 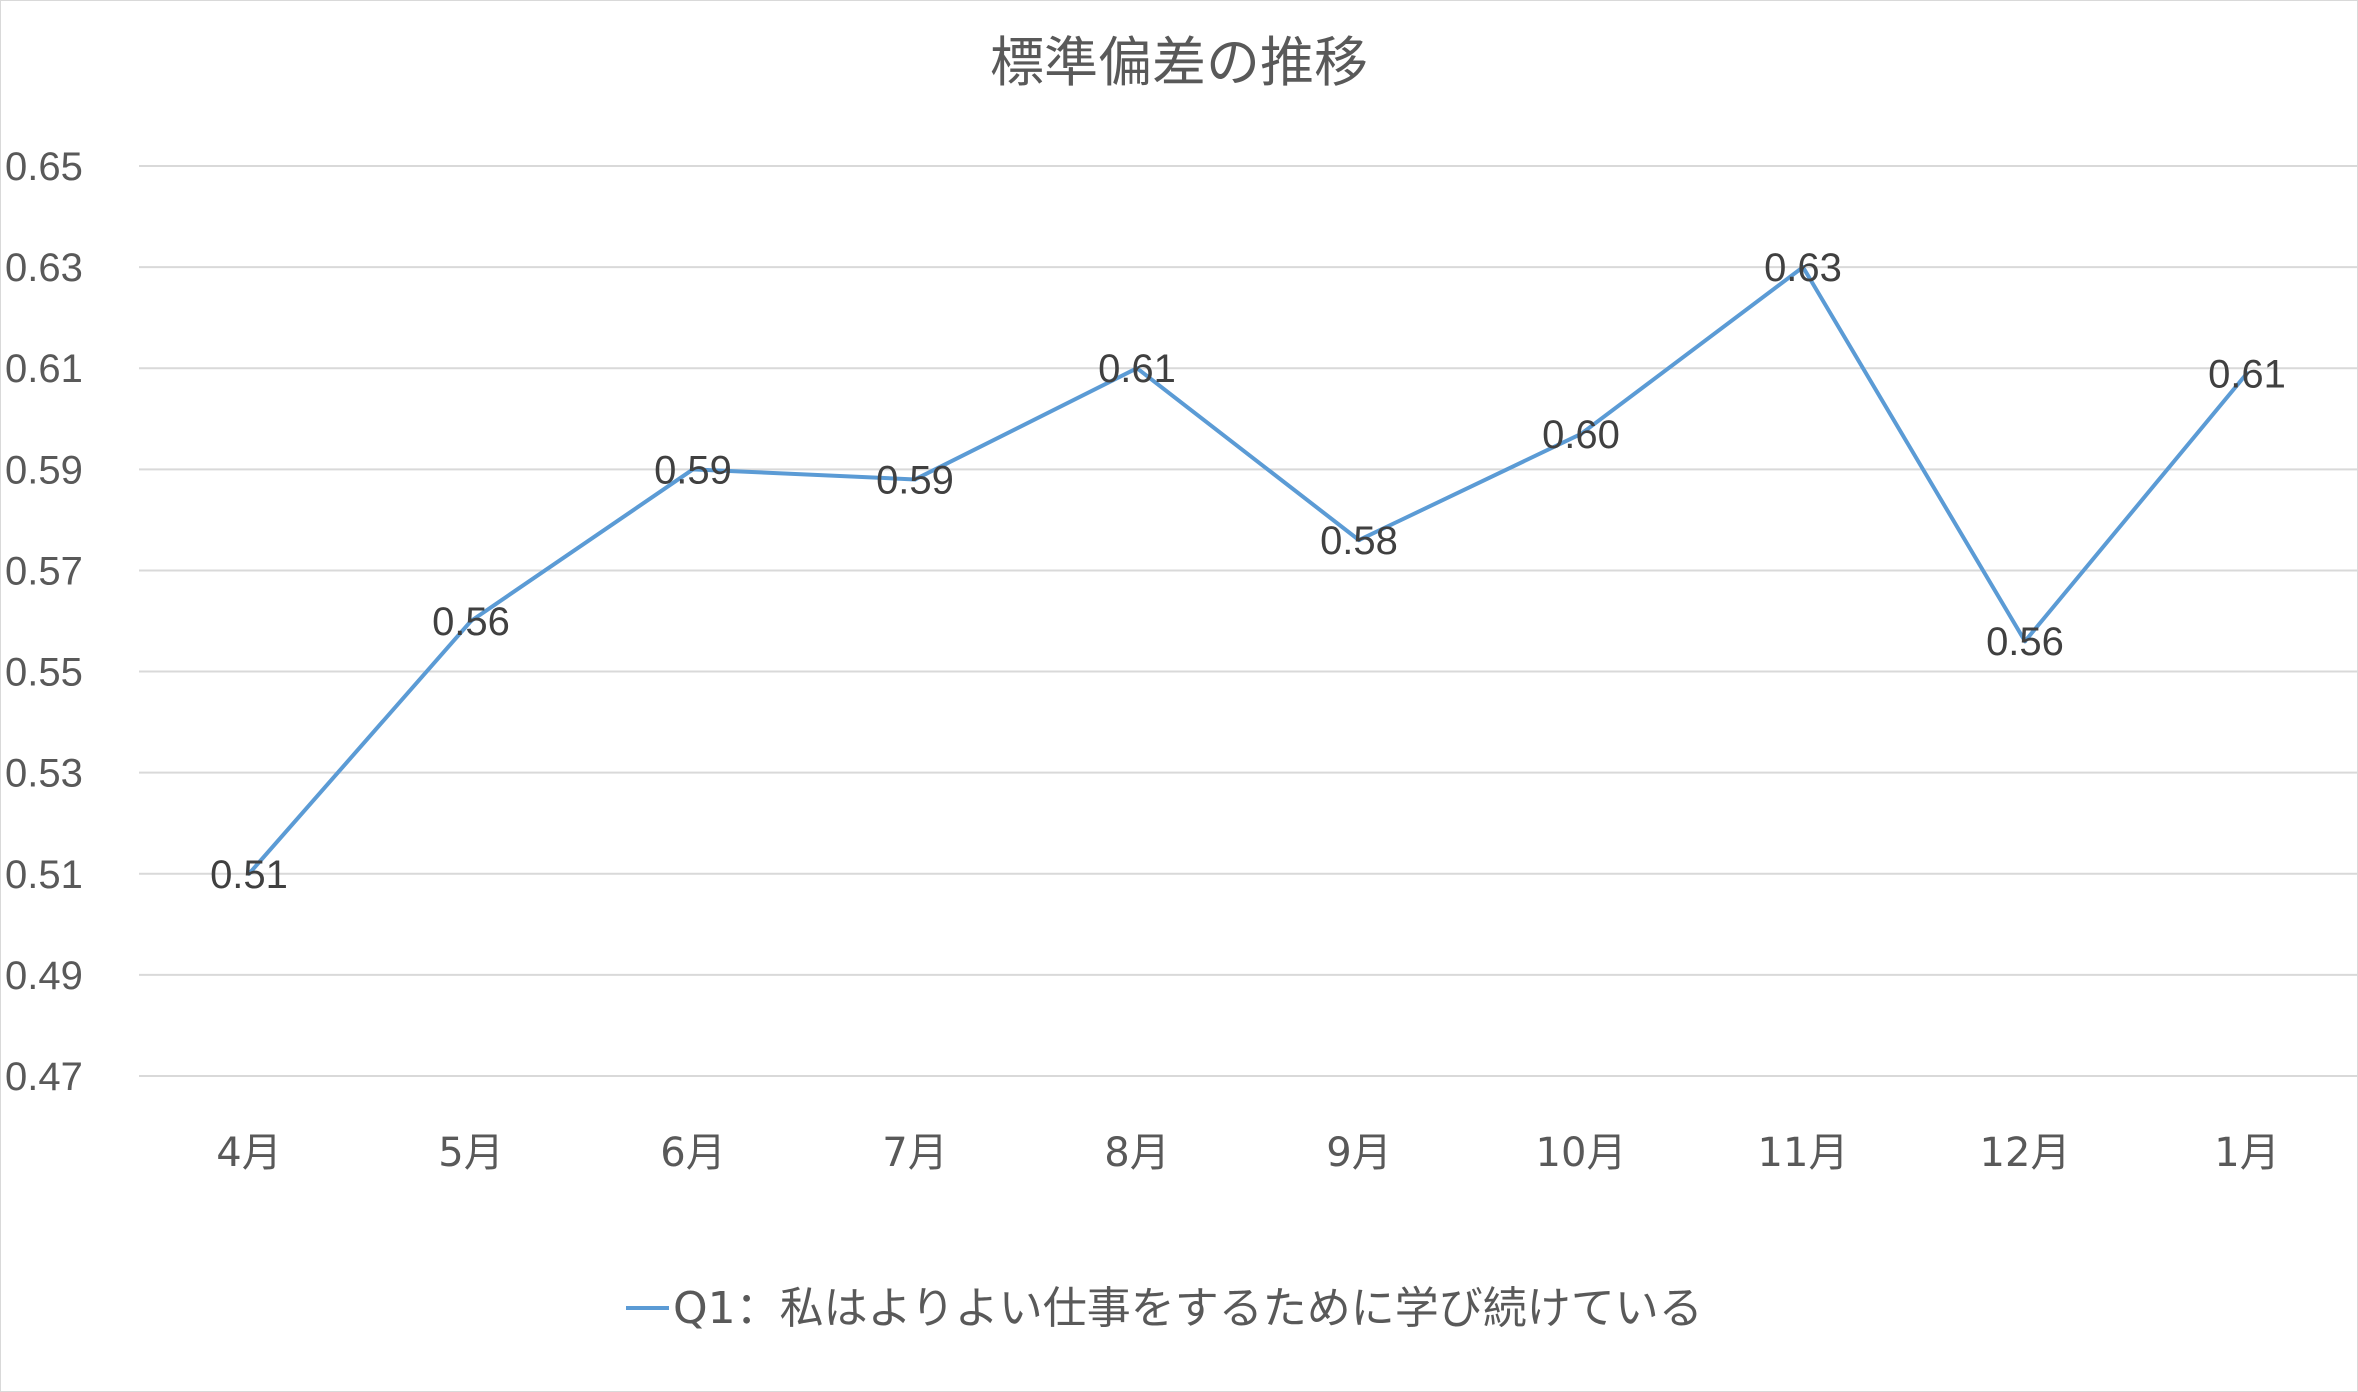 What do you see at coordinates (44, 470) in the screenshot?
I see `y-tick-label: 0.59` at bounding box center [44, 470].